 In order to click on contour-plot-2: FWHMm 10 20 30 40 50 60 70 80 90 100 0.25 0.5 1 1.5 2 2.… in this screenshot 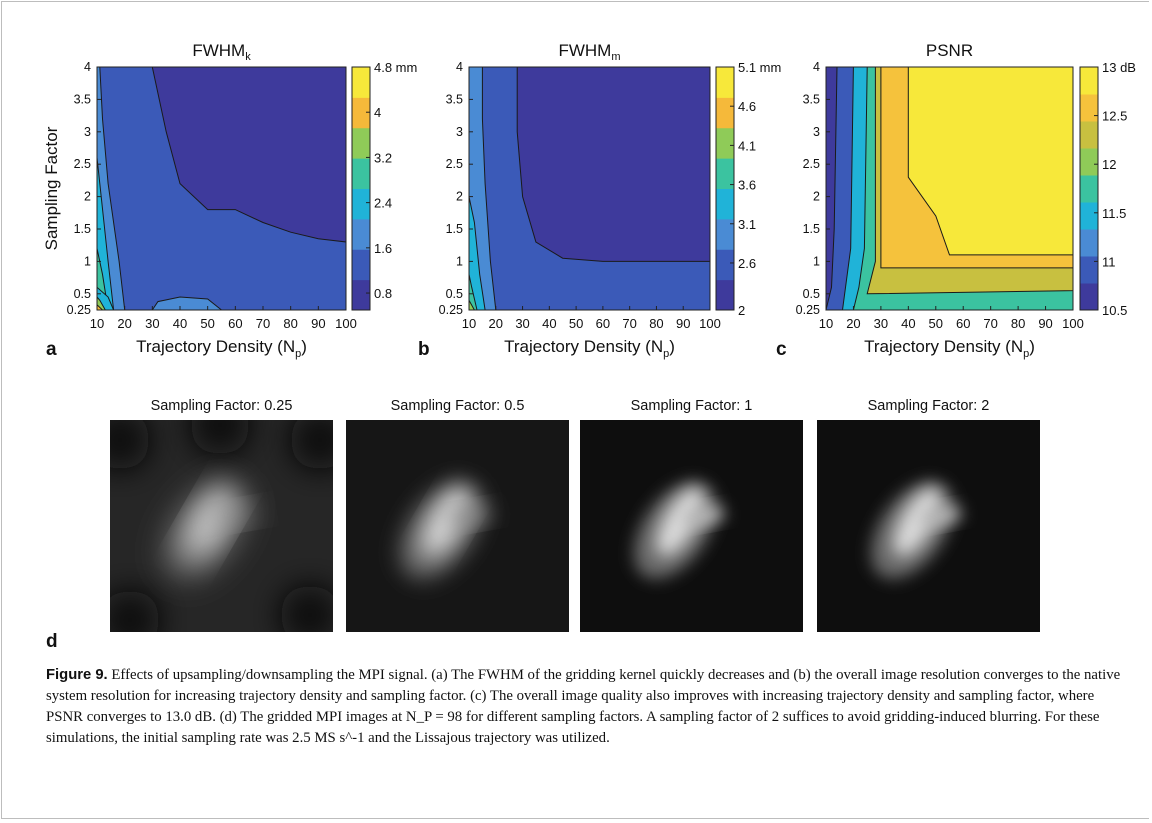, I will do `click(610, 200)`.